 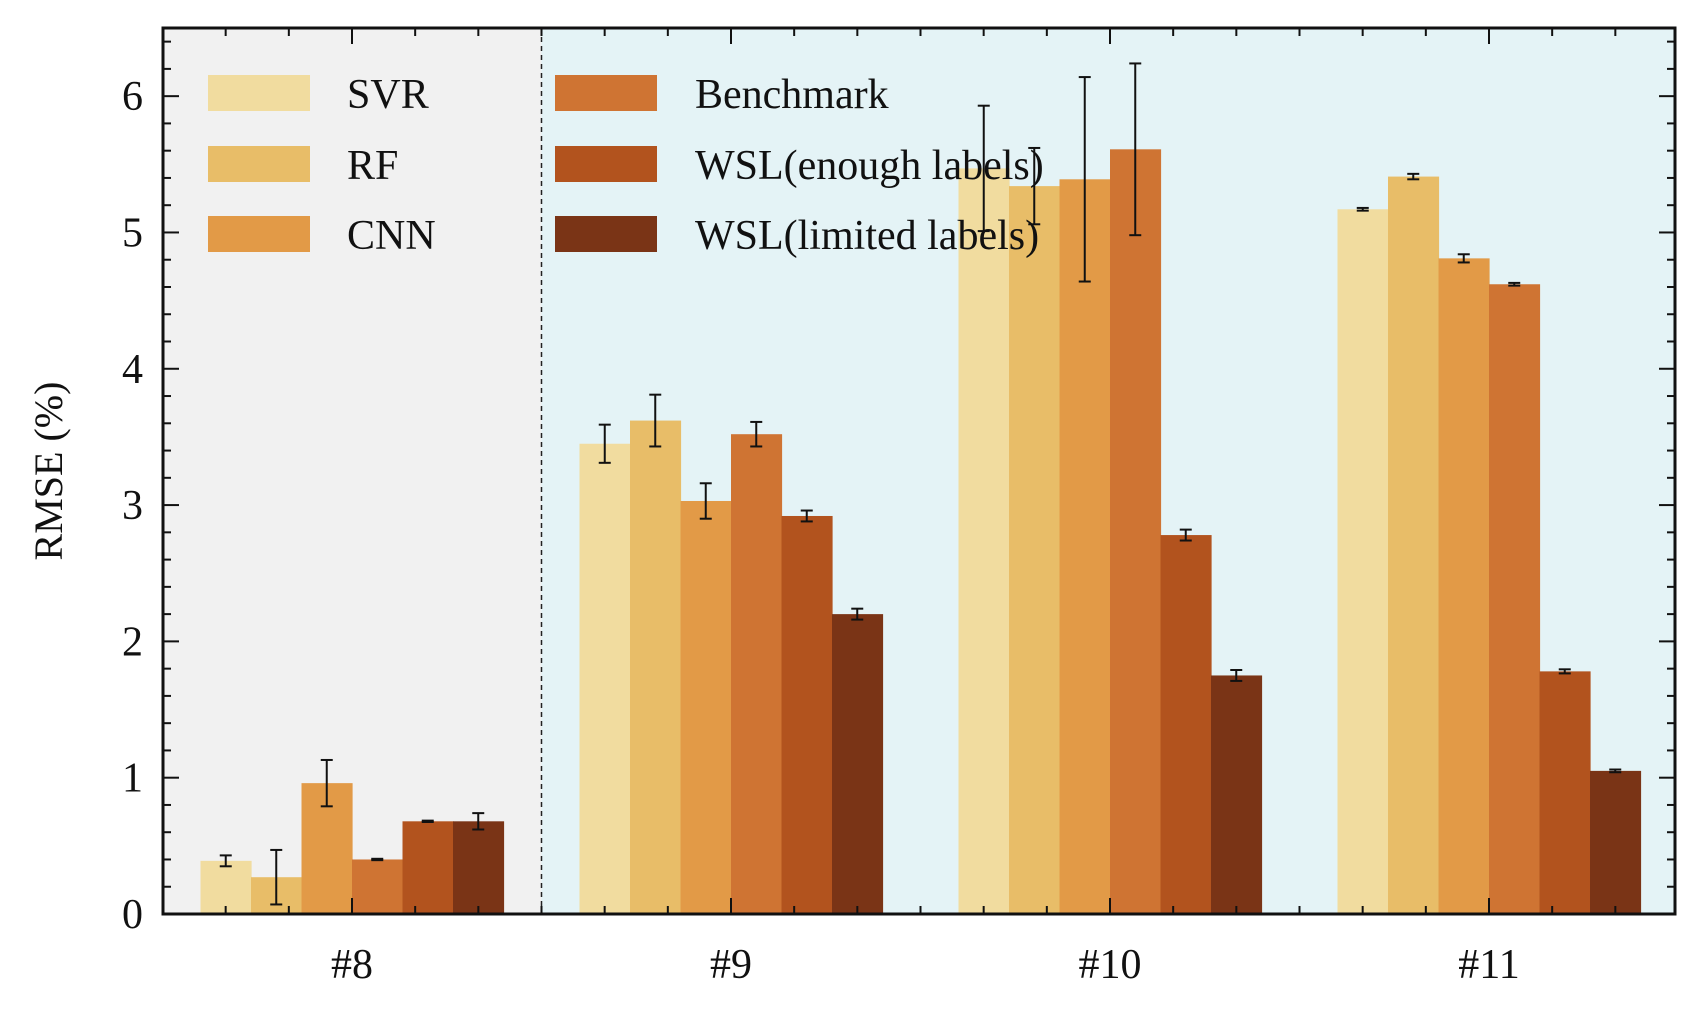 What do you see at coordinates (132, 233) in the screenshot?
I see `y-tick-label: 5` at bounding box center [132, 233].